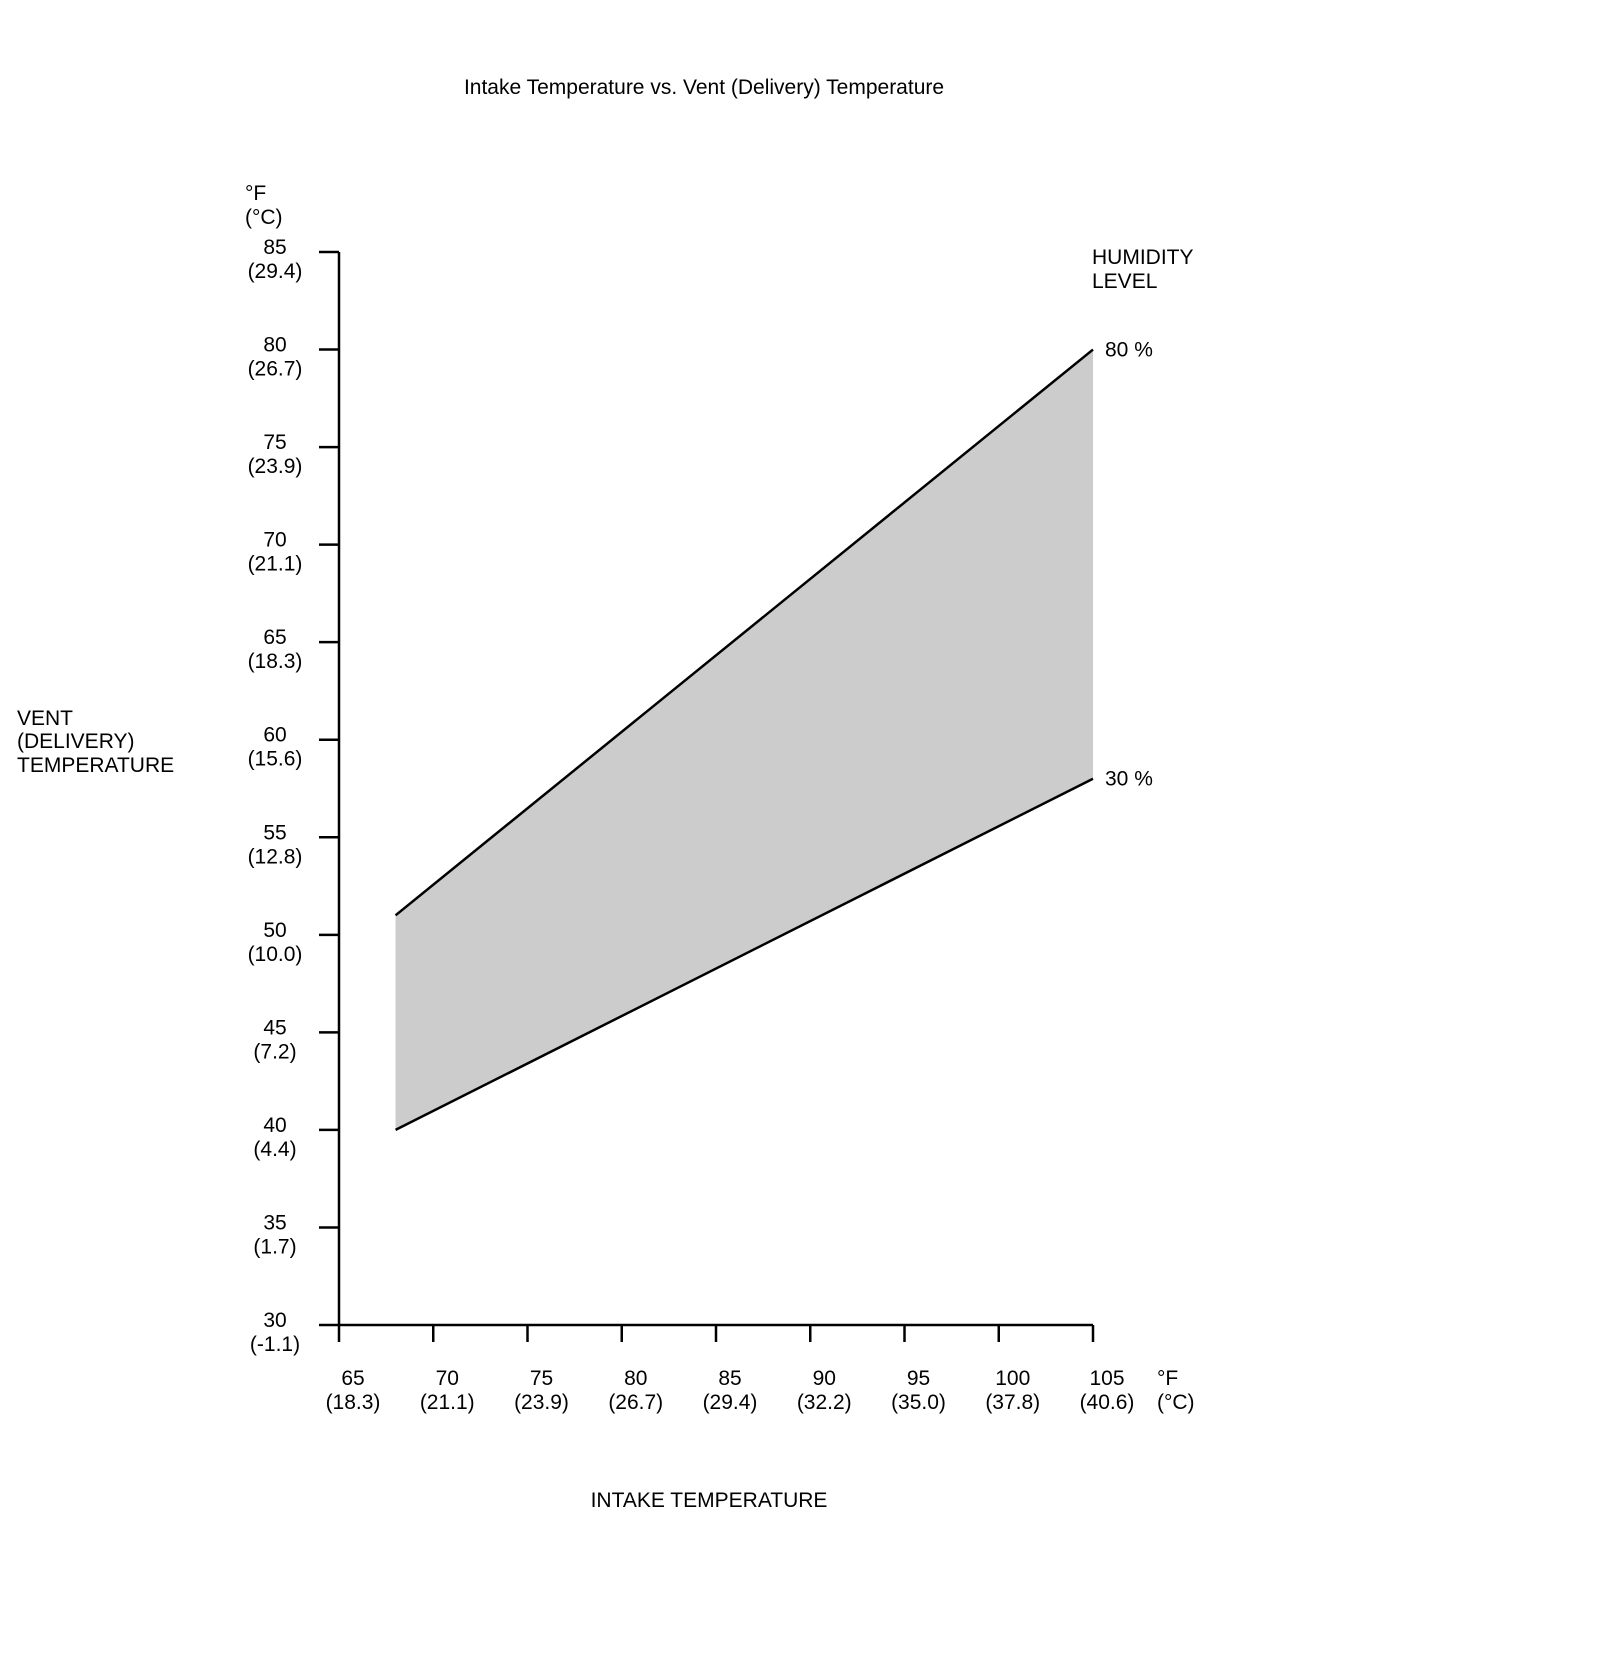 Image resolution: width=1600 pixels, height=1666 pixels. I want to click on y-tick-label: 30, so click(274, 1320).